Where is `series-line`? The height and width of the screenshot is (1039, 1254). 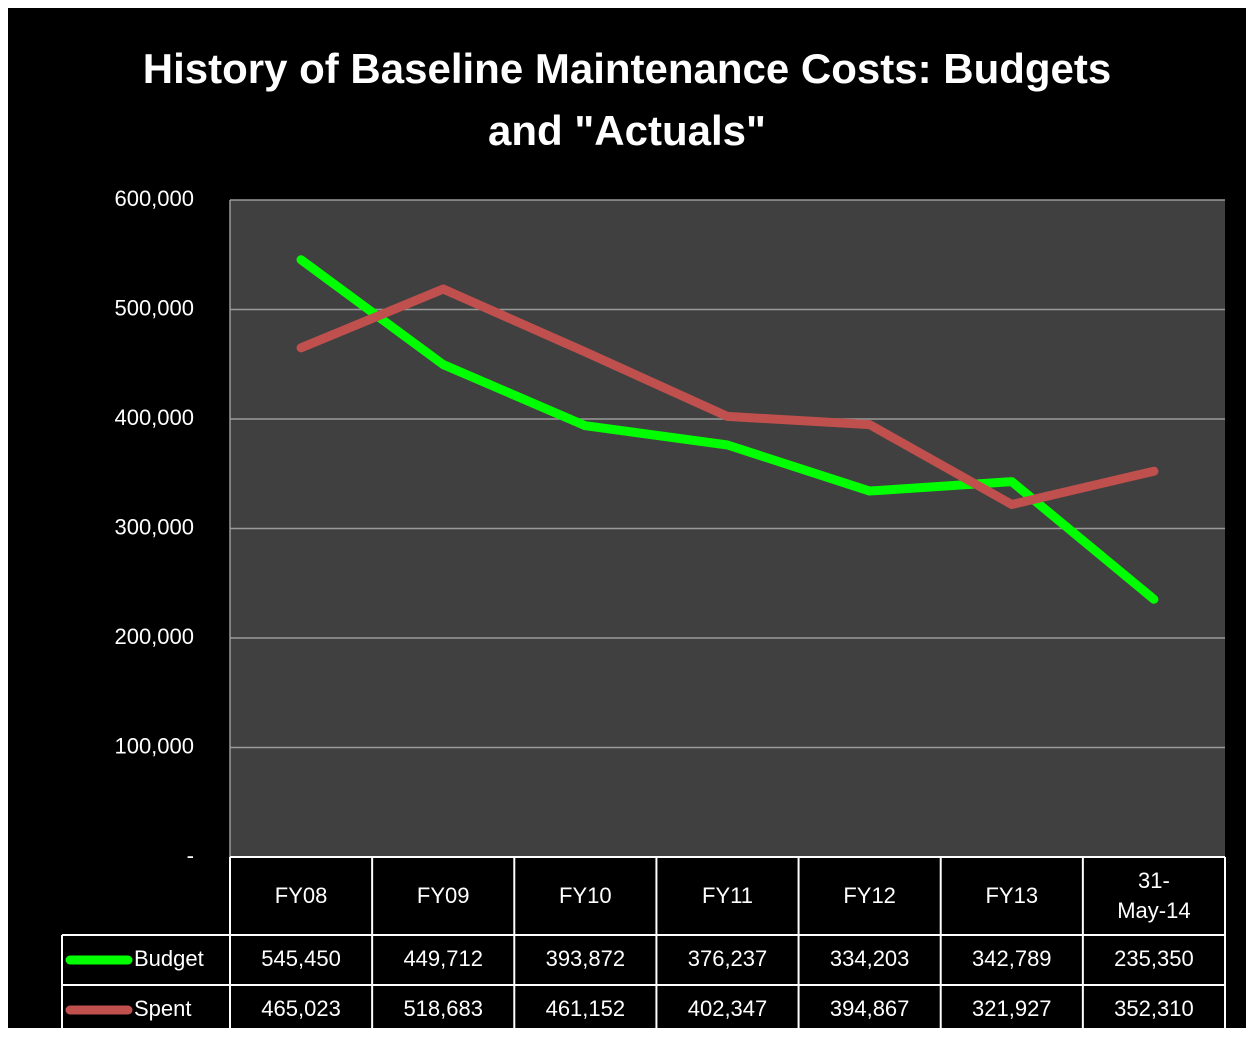
series-line is located at coordinates (727, 396).